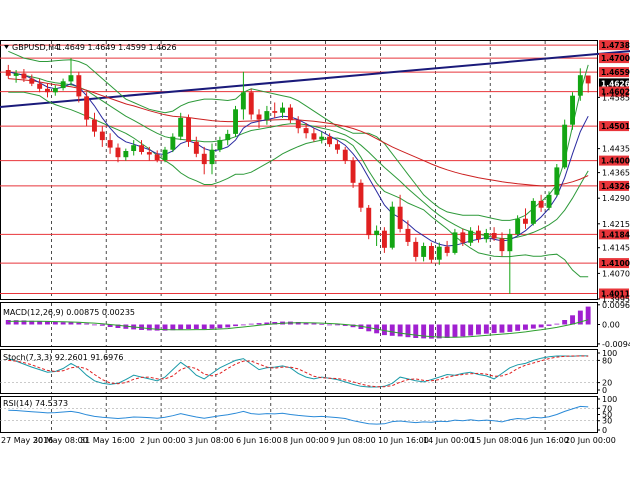  What do you see at coordinates (616, 305) in the screenshot?
I see `macd-tick-top: 0.00961` at bounding box center [616, 305].